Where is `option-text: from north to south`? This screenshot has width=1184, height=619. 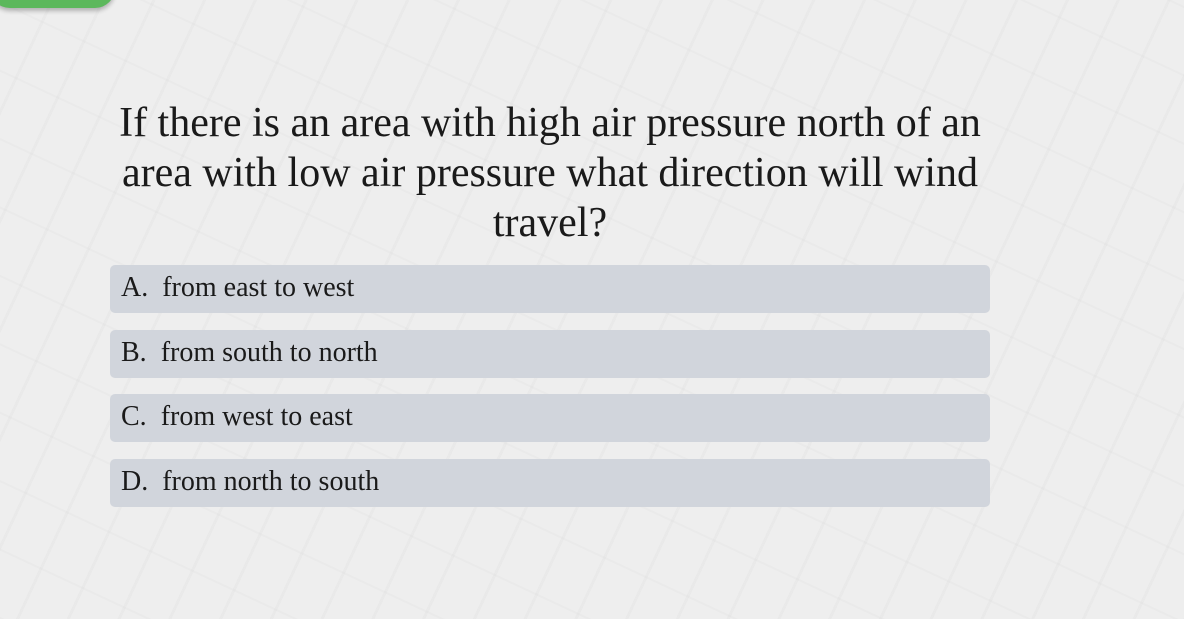
option-text: from north to south is located at coordinates (271, 481).